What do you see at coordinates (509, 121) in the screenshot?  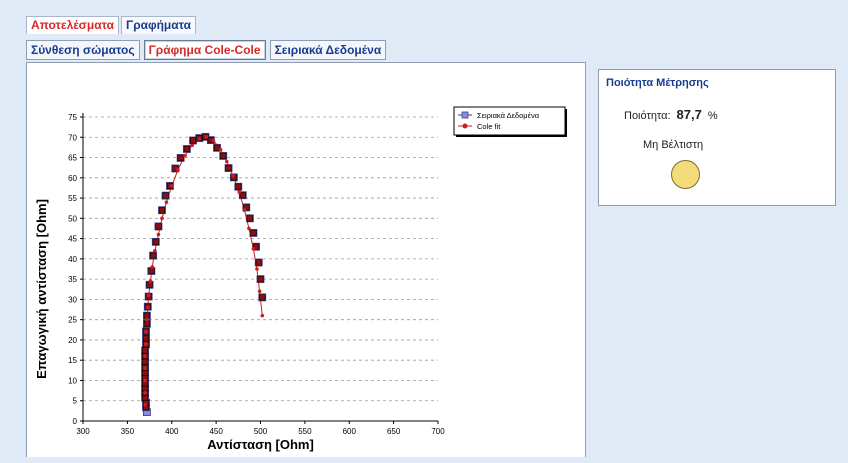 I see `legend-box` at bounding box center [509, 121].